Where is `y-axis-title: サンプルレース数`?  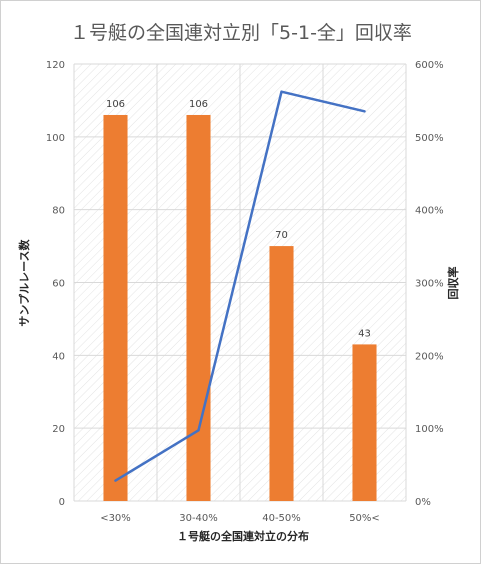 y-axis-title: サンプルレース数 is located at coordinates (24, 282).